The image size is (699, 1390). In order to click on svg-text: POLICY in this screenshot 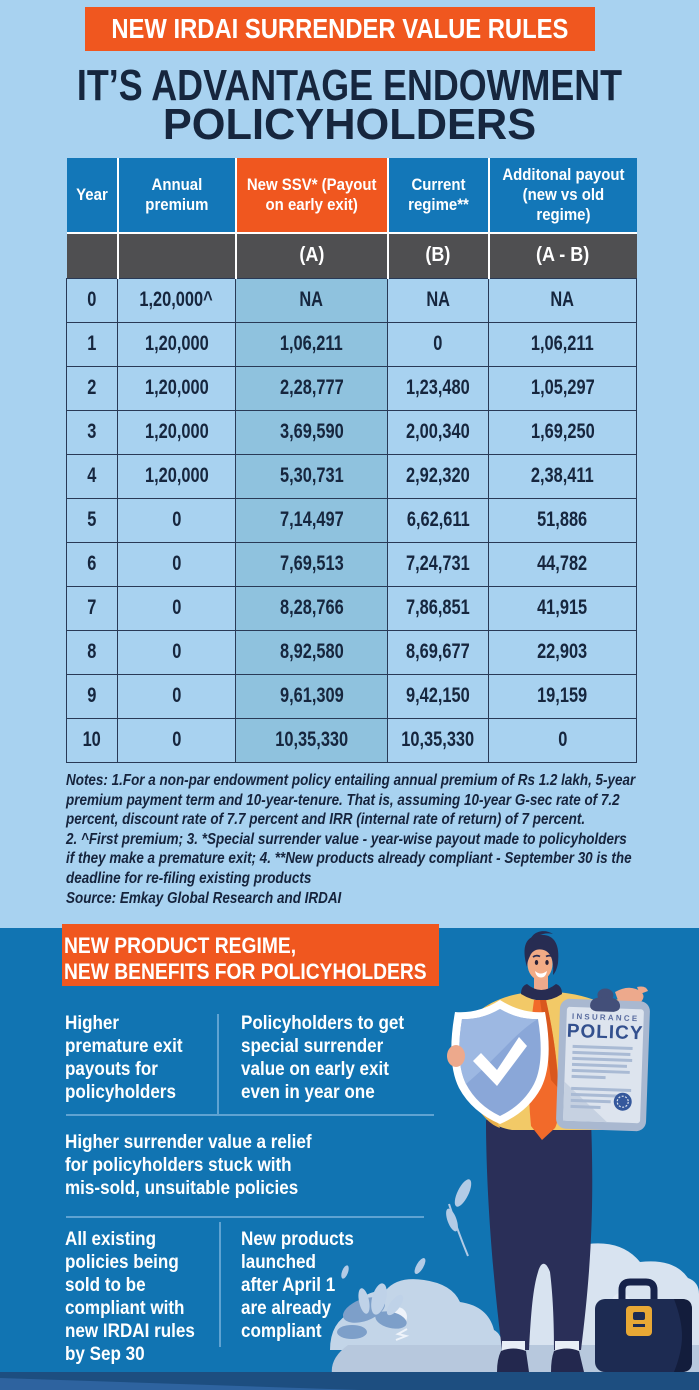, I will do `click(604, 1033)`.